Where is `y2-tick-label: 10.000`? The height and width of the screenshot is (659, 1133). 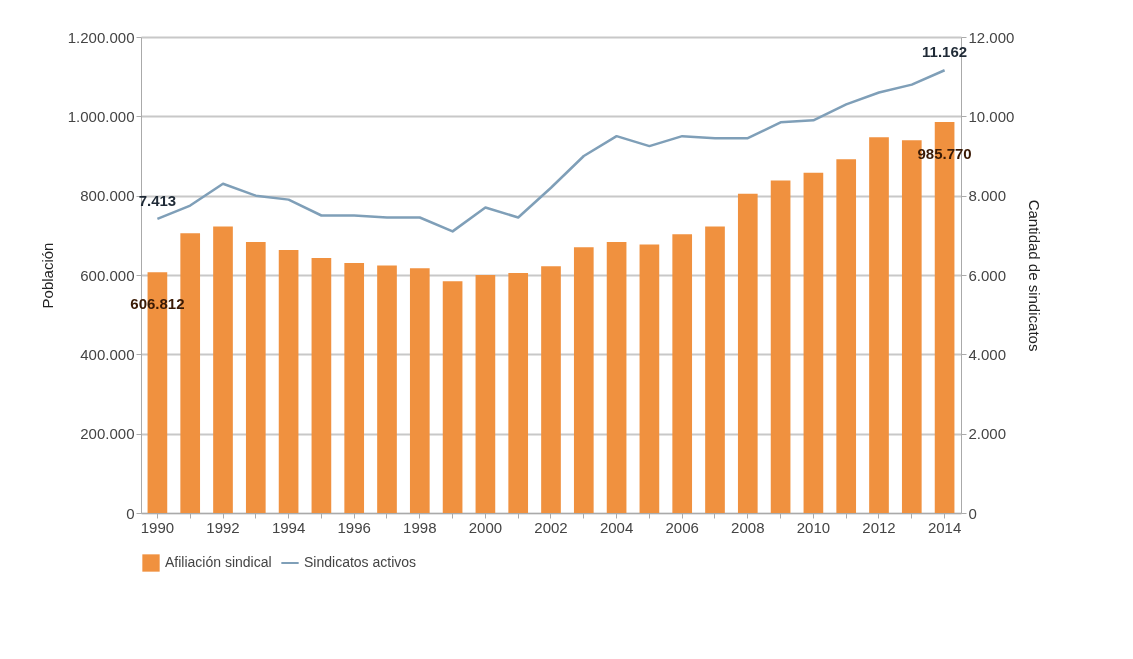 y2-tick-label: 10.000 is located at coordinates (991, 116).